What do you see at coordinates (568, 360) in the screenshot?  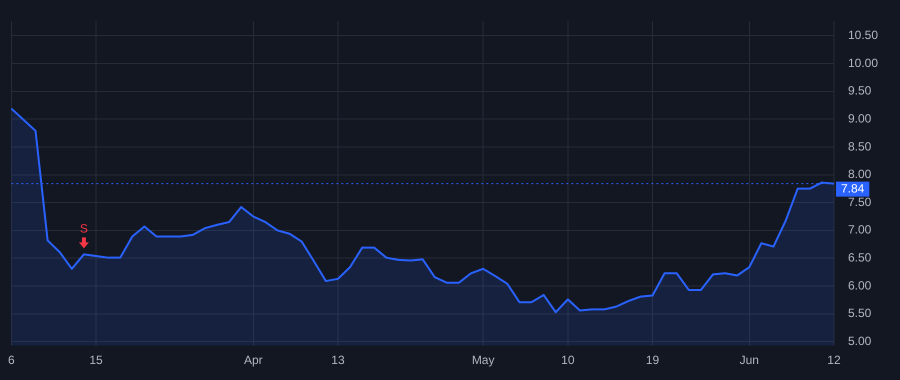 I see `x-tick-label: 10` at bounding box center [568, 360].